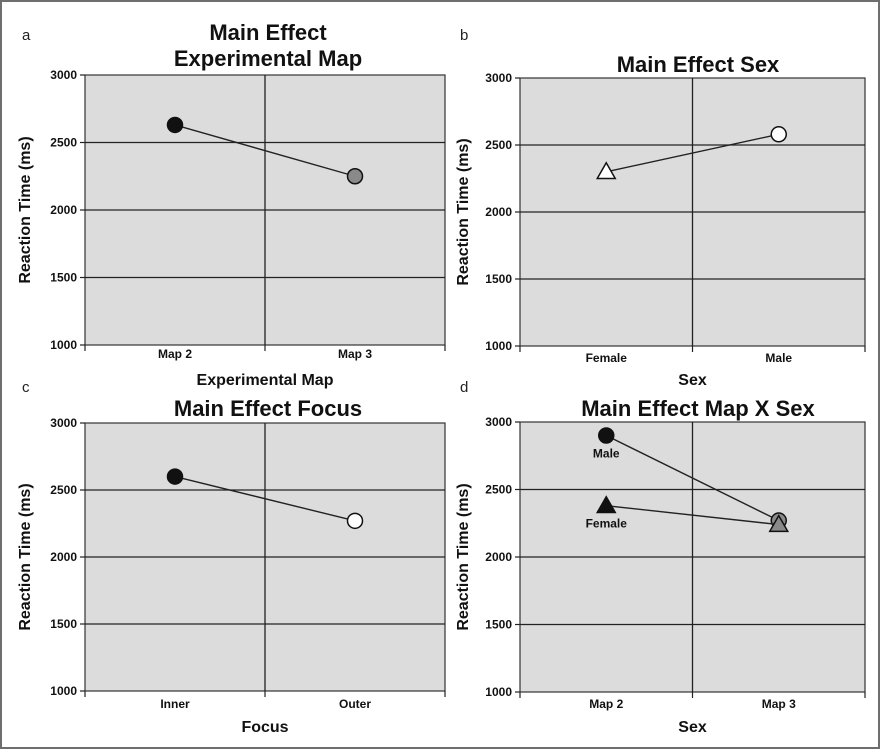 This screenshot has height=749, width=880. I want to click on chart-title: Main Effect Sex, so click(698, 64).